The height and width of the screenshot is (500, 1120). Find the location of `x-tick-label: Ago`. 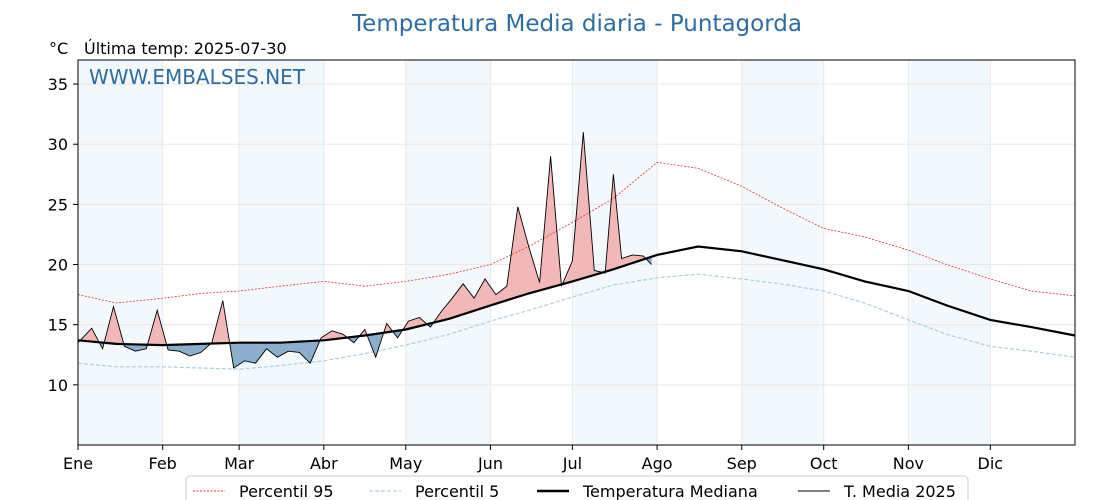

x-tick-label: Ago is located at coordinates (657, 463).